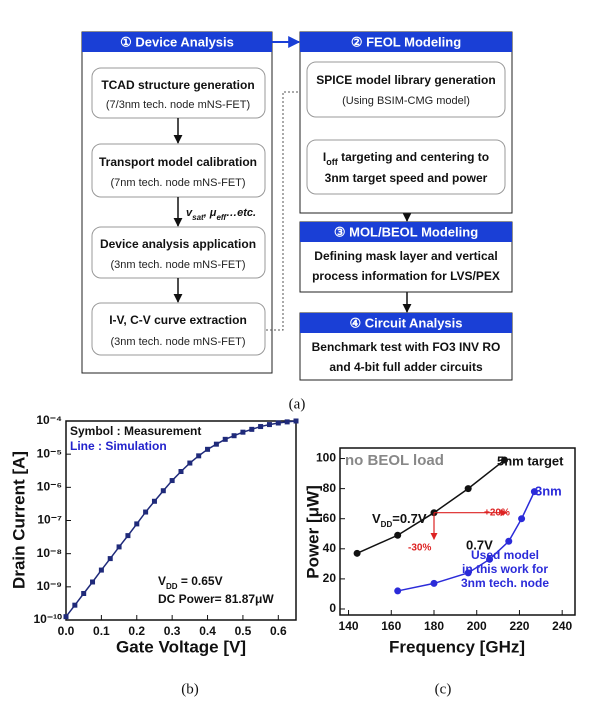 The height and width of the screenshot is (713, 596). Describe the element at coordinates (479, 544) in the screenshot. I see `annotation: 0.7V` at that location.